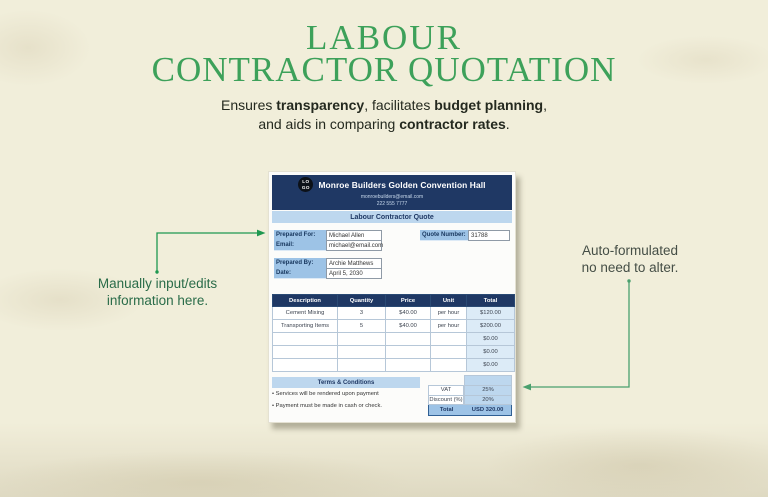 The height and width of the screenshot is (497, 768). Describe the element at coordinates (408, 300) in the screenshot. I see `col-header-price: Price` at that location.